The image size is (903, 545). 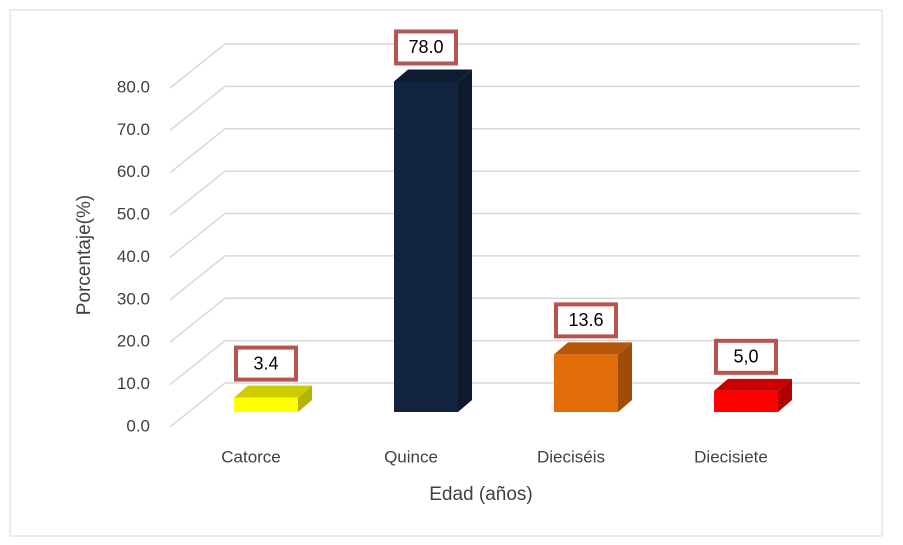 I want to click on value-label: 3.4, so click(x=265, y=363).